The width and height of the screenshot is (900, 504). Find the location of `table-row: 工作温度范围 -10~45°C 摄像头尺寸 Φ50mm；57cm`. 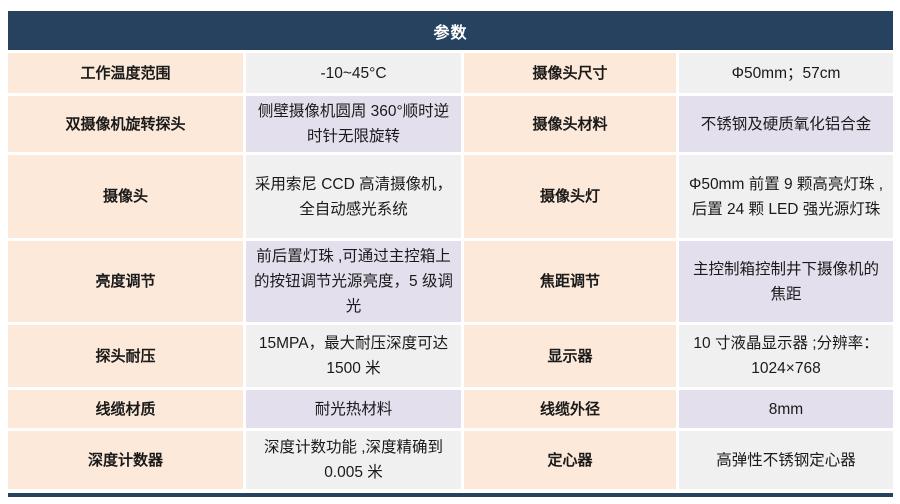

table-row: 工作温度范围 -10~45°C 摄像头尺寸 Φ50mm；57cm is located at coordinates (450, 73).